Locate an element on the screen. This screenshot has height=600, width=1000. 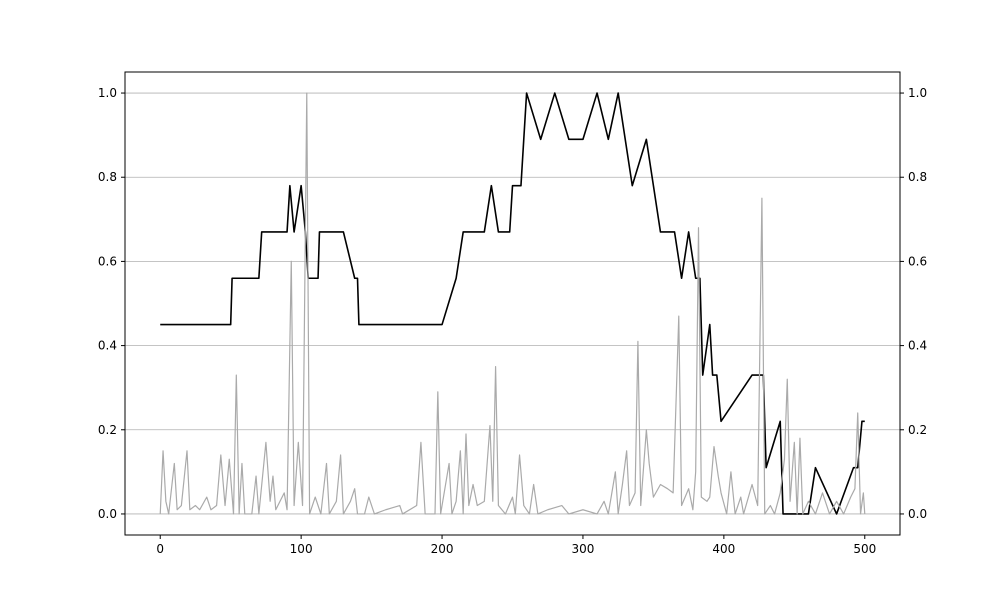
x-tick-label: 300 is located at coordinates (583, 549).